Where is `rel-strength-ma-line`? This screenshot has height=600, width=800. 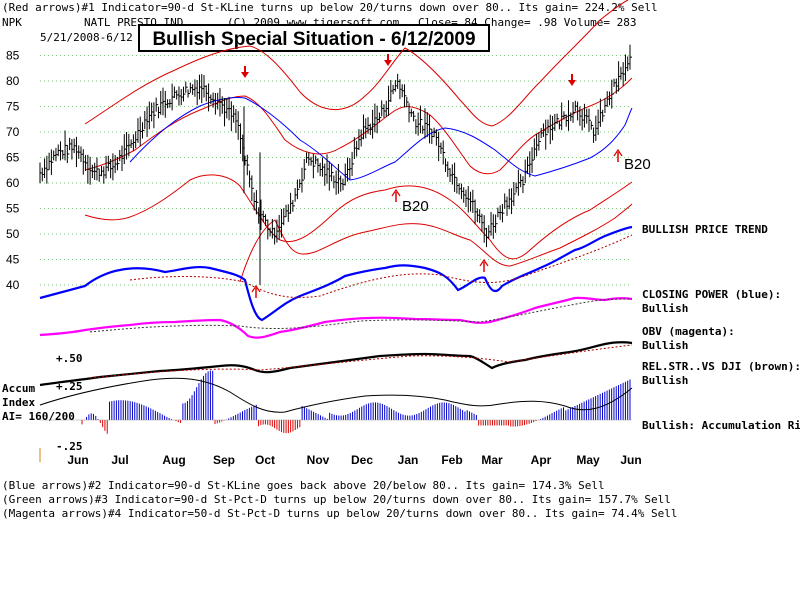 rel-strength-ma-line is located at coordinates (361, 361).